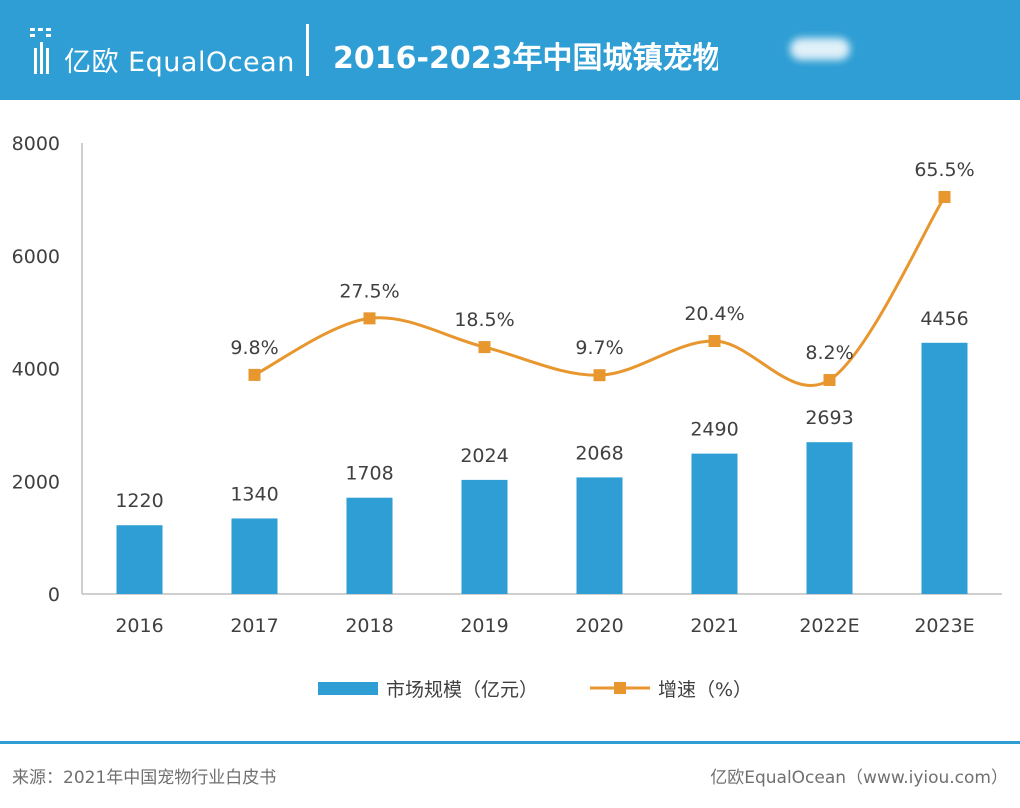 This screenshot has width=1020, height=808. What do you see at coordinates (829, 353) in the screenshot?
I see `growth-value-label: 8.2%` at bounding box center [829, 353].